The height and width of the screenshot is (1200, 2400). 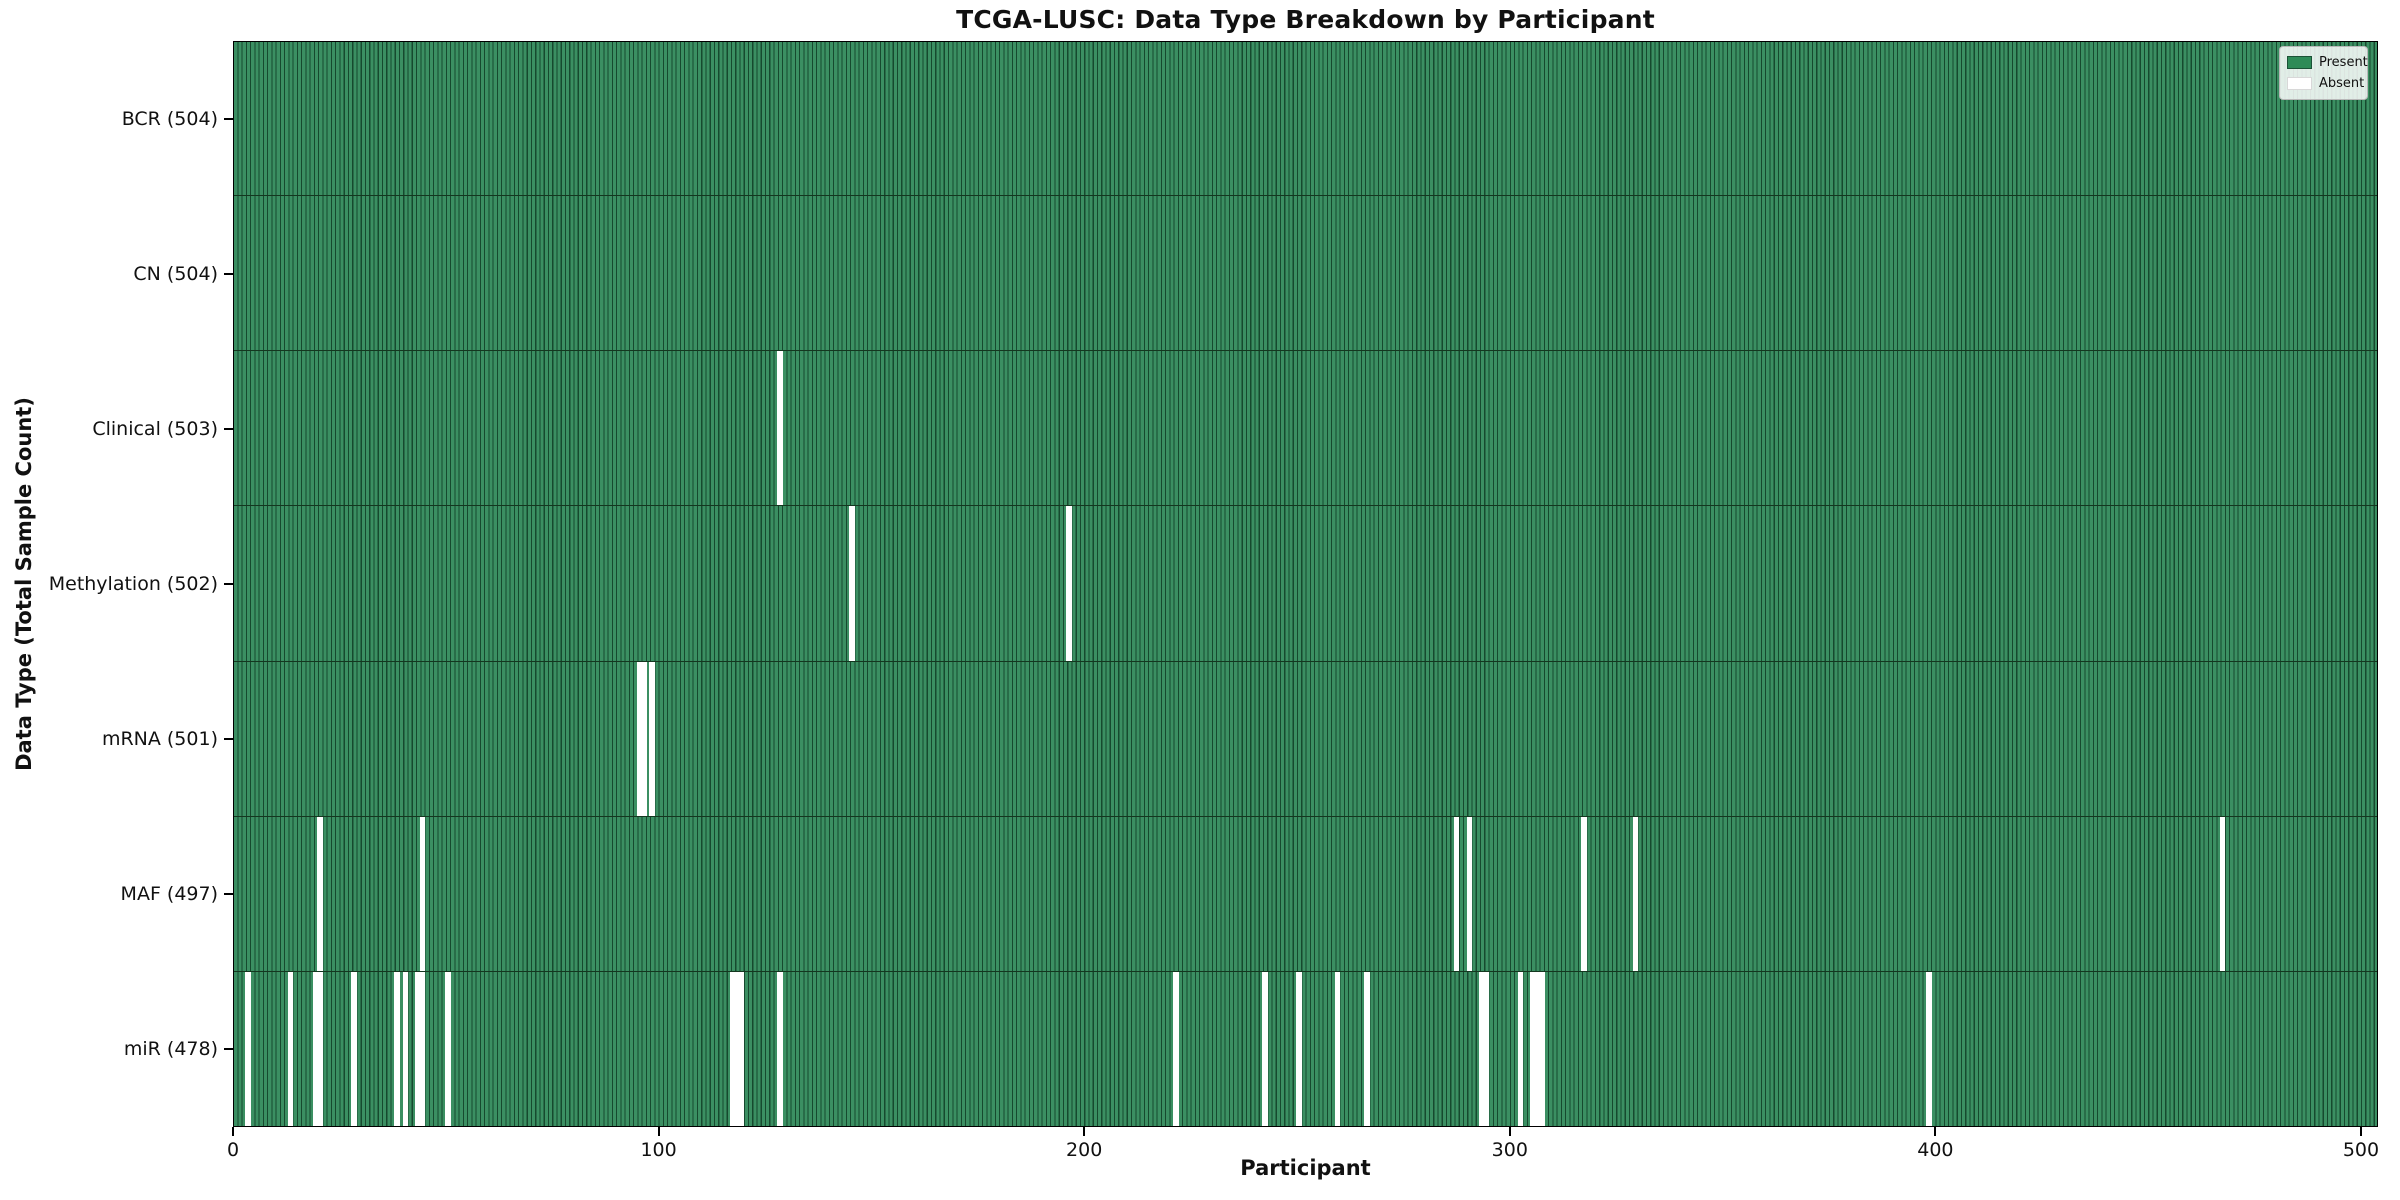 I want to click on heatmap-row-BCR, so click(x=1305, y=119).